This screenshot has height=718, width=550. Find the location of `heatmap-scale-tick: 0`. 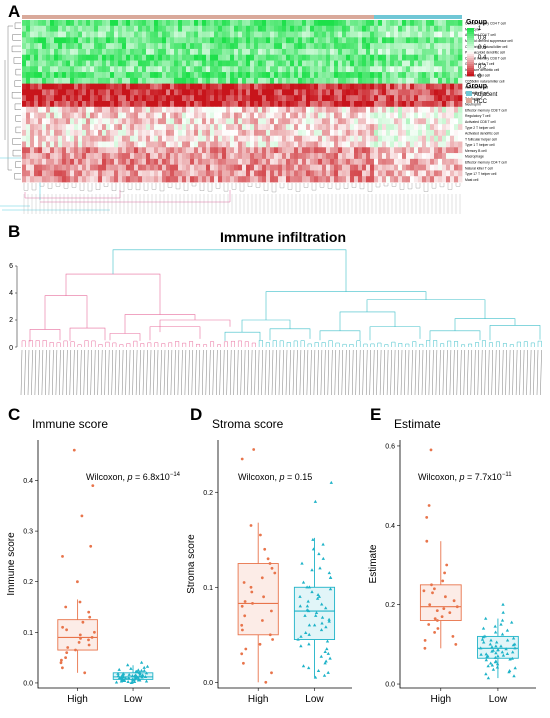

heatmap-scale-tick: 0 is located at coordinates (480, 77).